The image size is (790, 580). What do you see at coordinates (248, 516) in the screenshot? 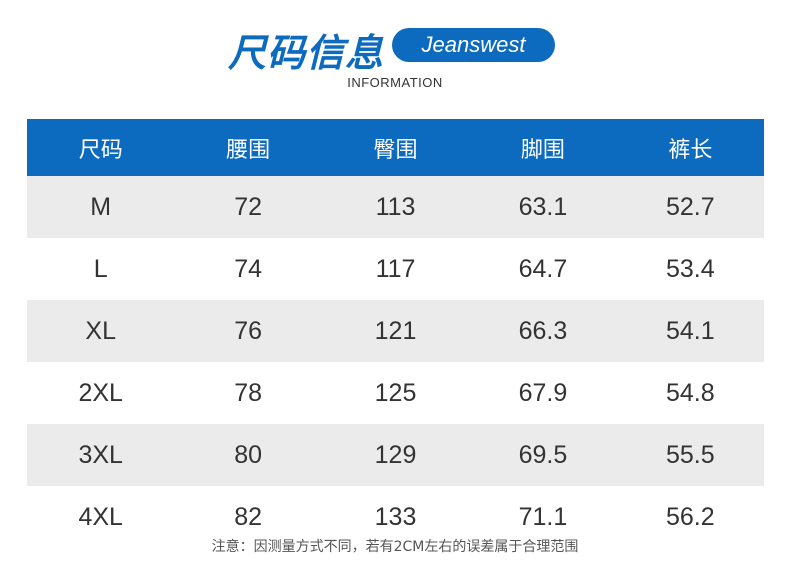
I see `table-cell: 82` at bounding box center [248, 516].